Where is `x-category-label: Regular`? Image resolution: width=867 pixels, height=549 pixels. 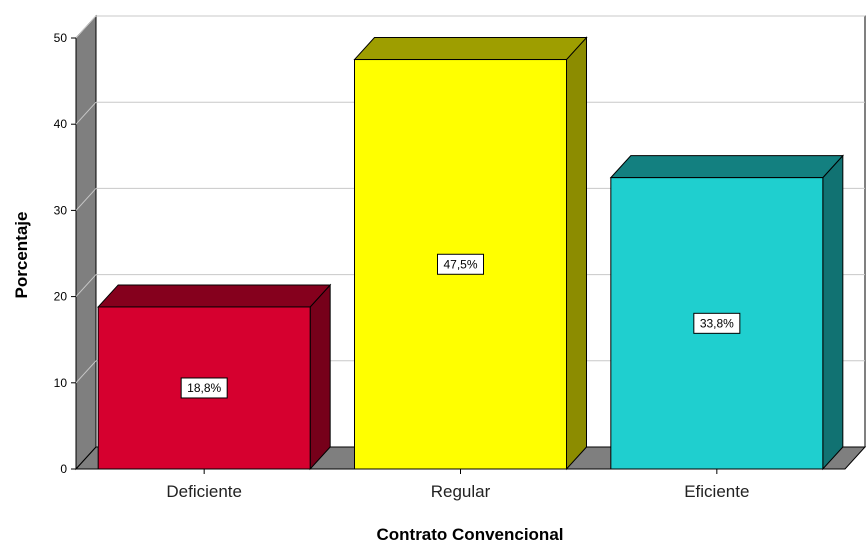
x-category-label: Regular is located at coordinates (461, 491).